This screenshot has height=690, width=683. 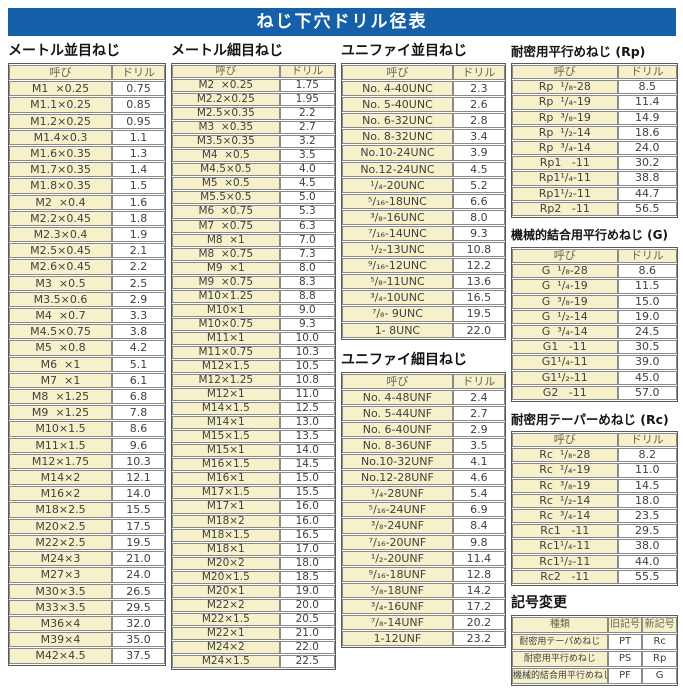 I want to click on table-row: M9 ×0.75 8.3, so click(x=253, y=282).